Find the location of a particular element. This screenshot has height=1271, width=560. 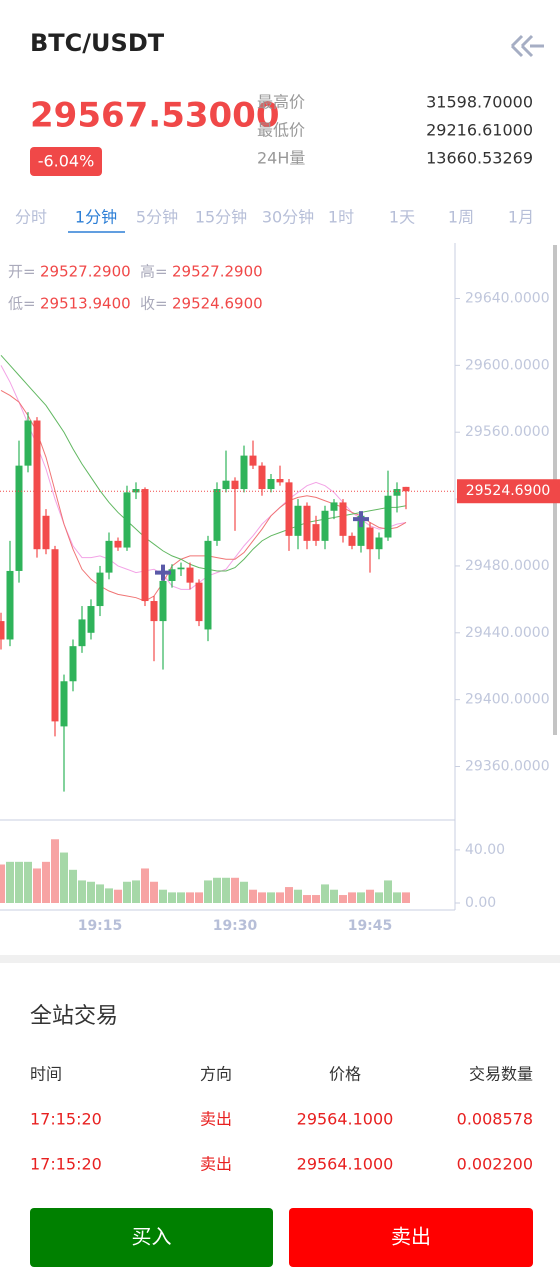

y-tick-label: 29600.0000 is located at coordinates (507, 365).